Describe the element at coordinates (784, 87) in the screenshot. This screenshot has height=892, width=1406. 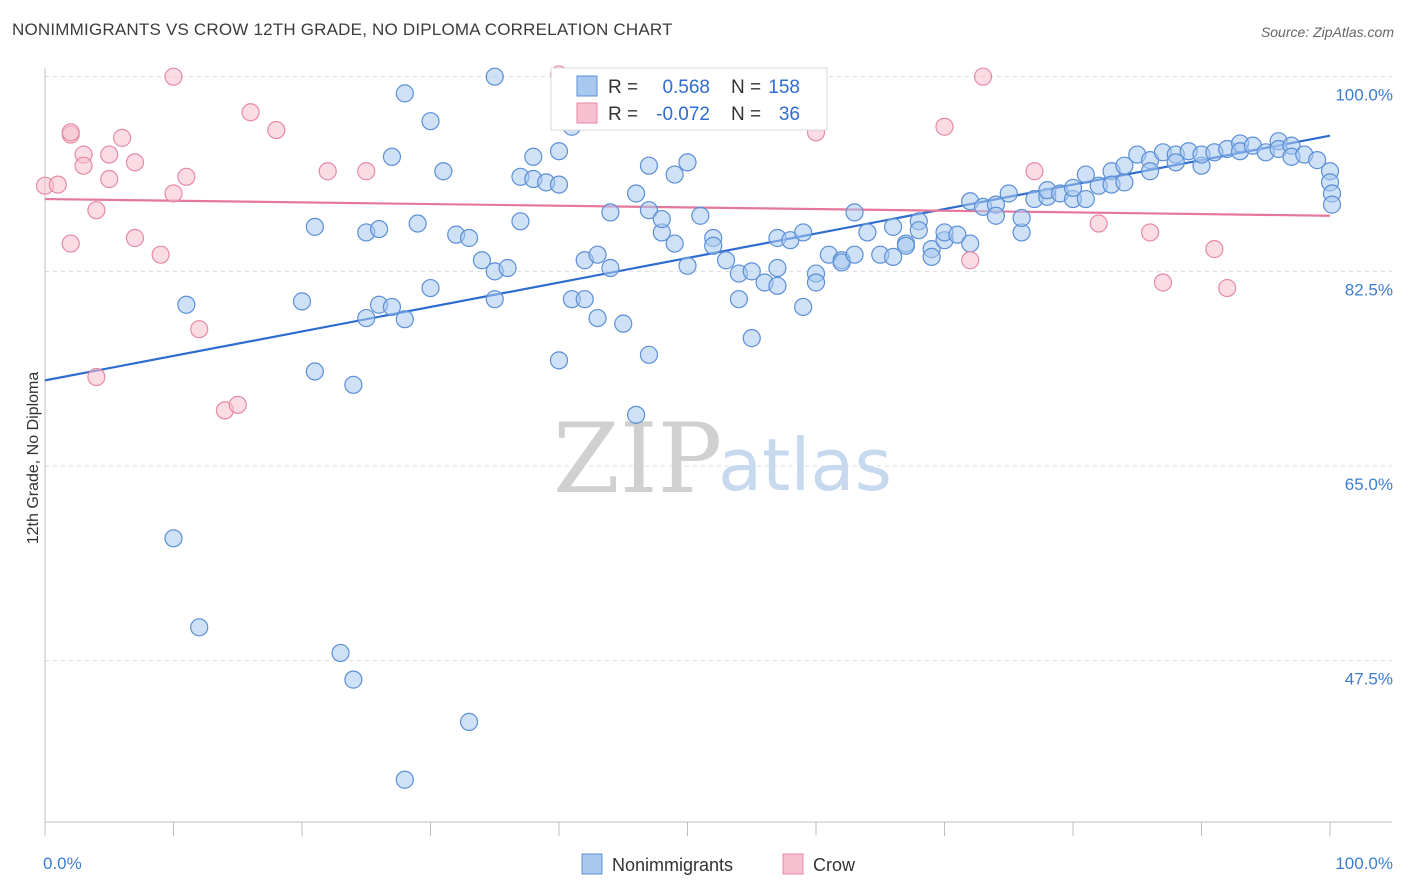
I see `legend-n-value-1: 158` at that location.